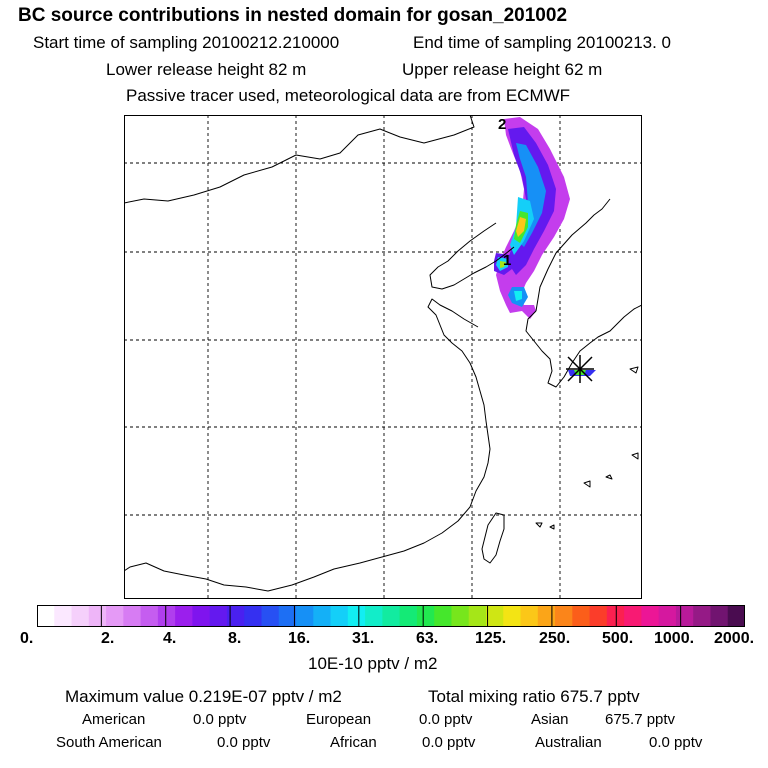 Image resolution: width=768 pixels, height=768 pixels. I want to click on australian-value: 0.0 pptv, so click(676, 742).